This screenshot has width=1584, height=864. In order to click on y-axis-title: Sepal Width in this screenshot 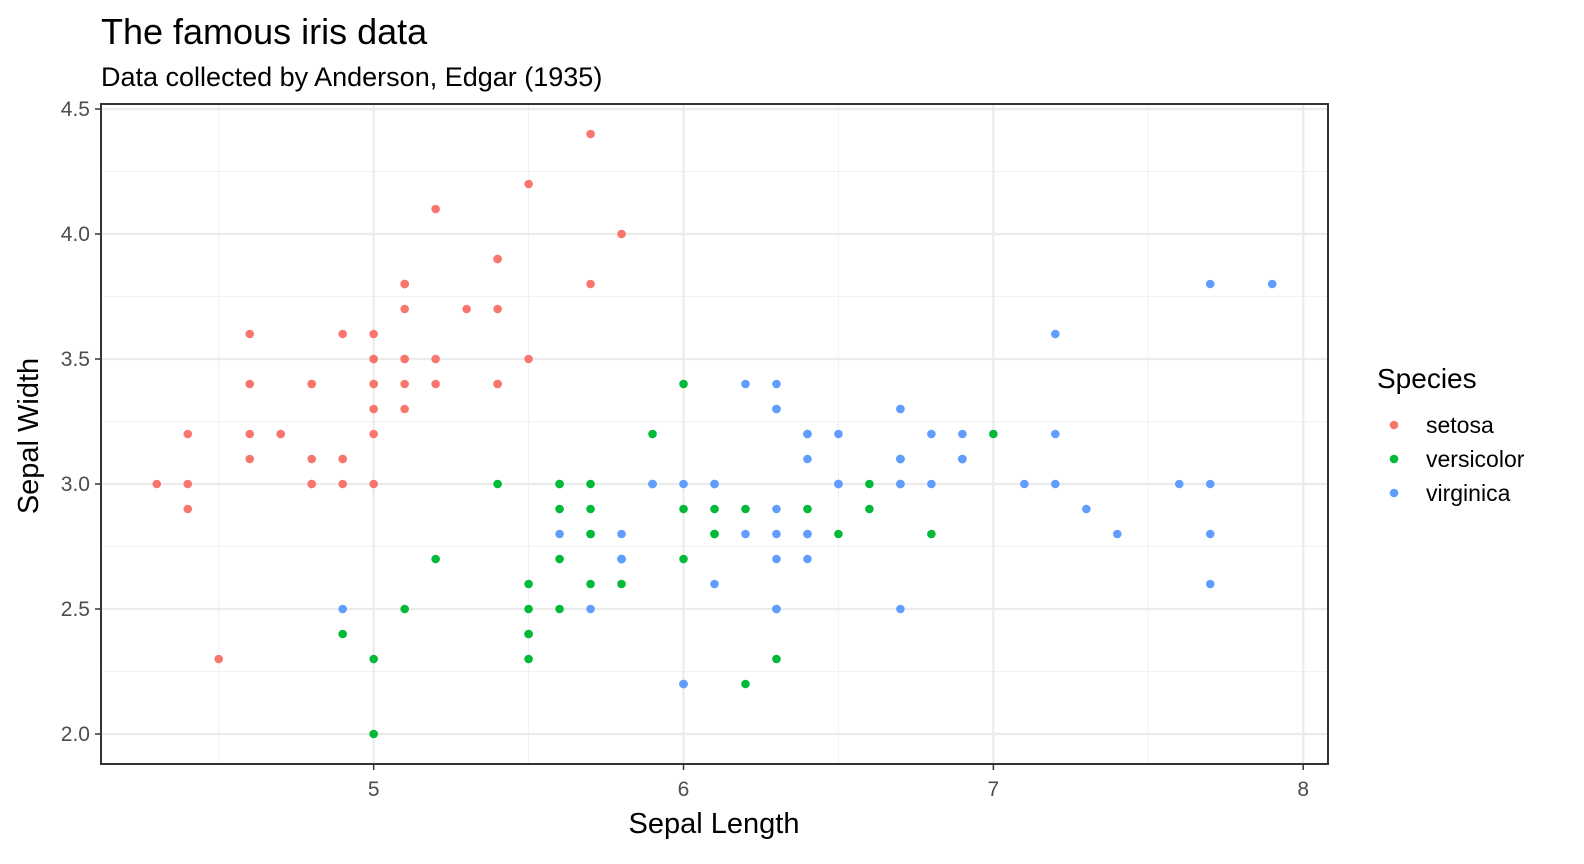, I will do `click(29, 436)`.